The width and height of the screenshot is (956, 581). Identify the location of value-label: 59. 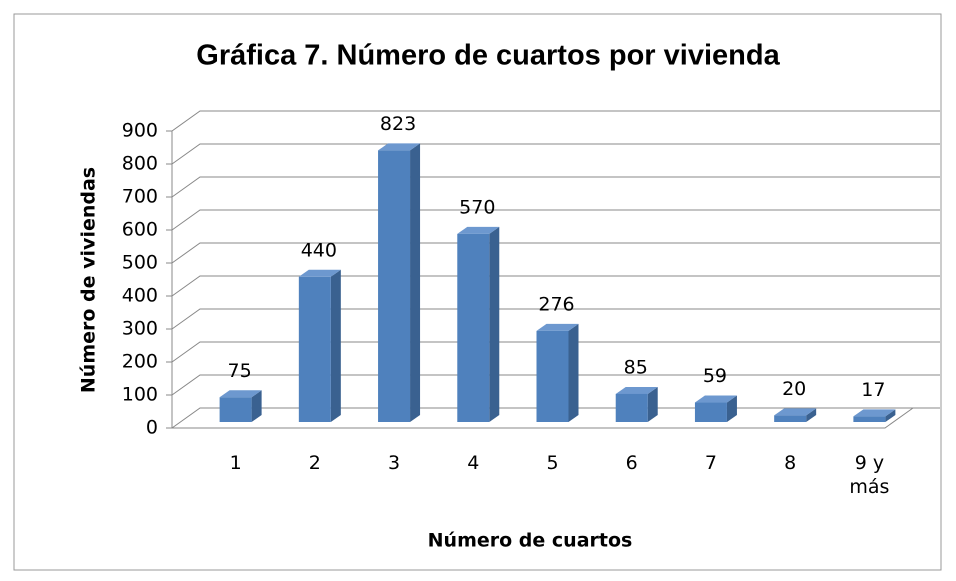
(715, 376).